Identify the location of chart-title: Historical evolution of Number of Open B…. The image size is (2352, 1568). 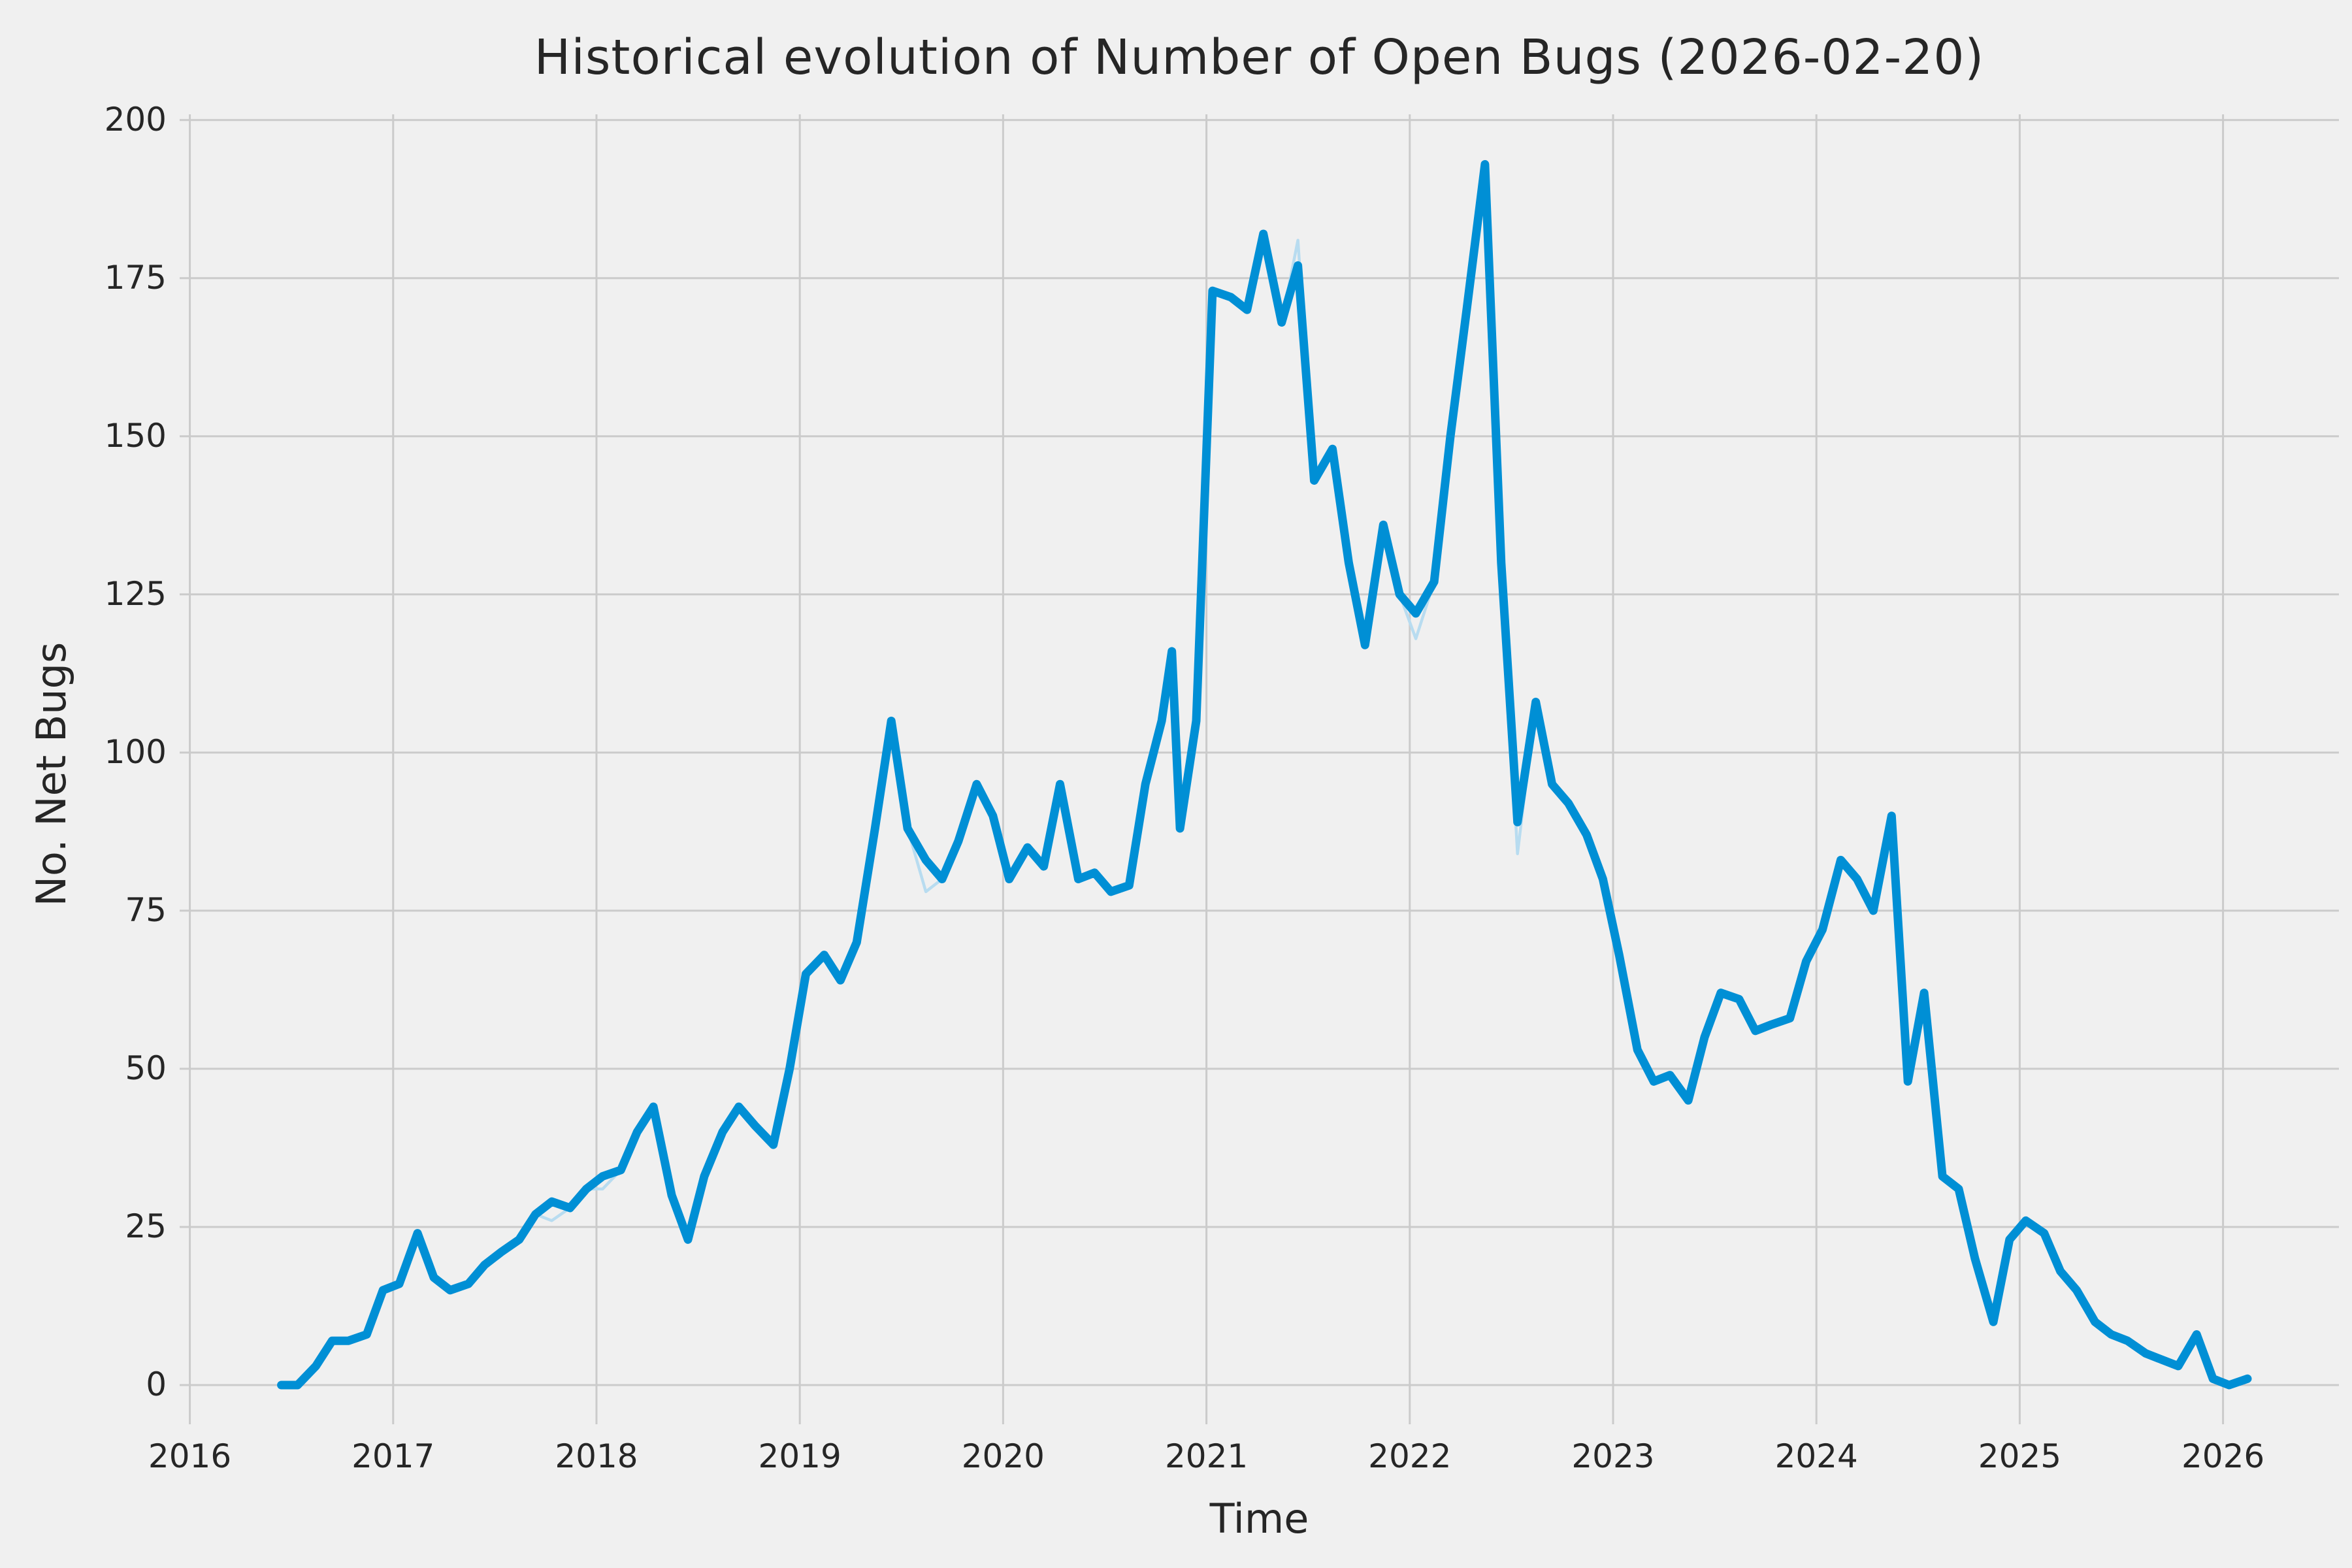
(1259, 57).